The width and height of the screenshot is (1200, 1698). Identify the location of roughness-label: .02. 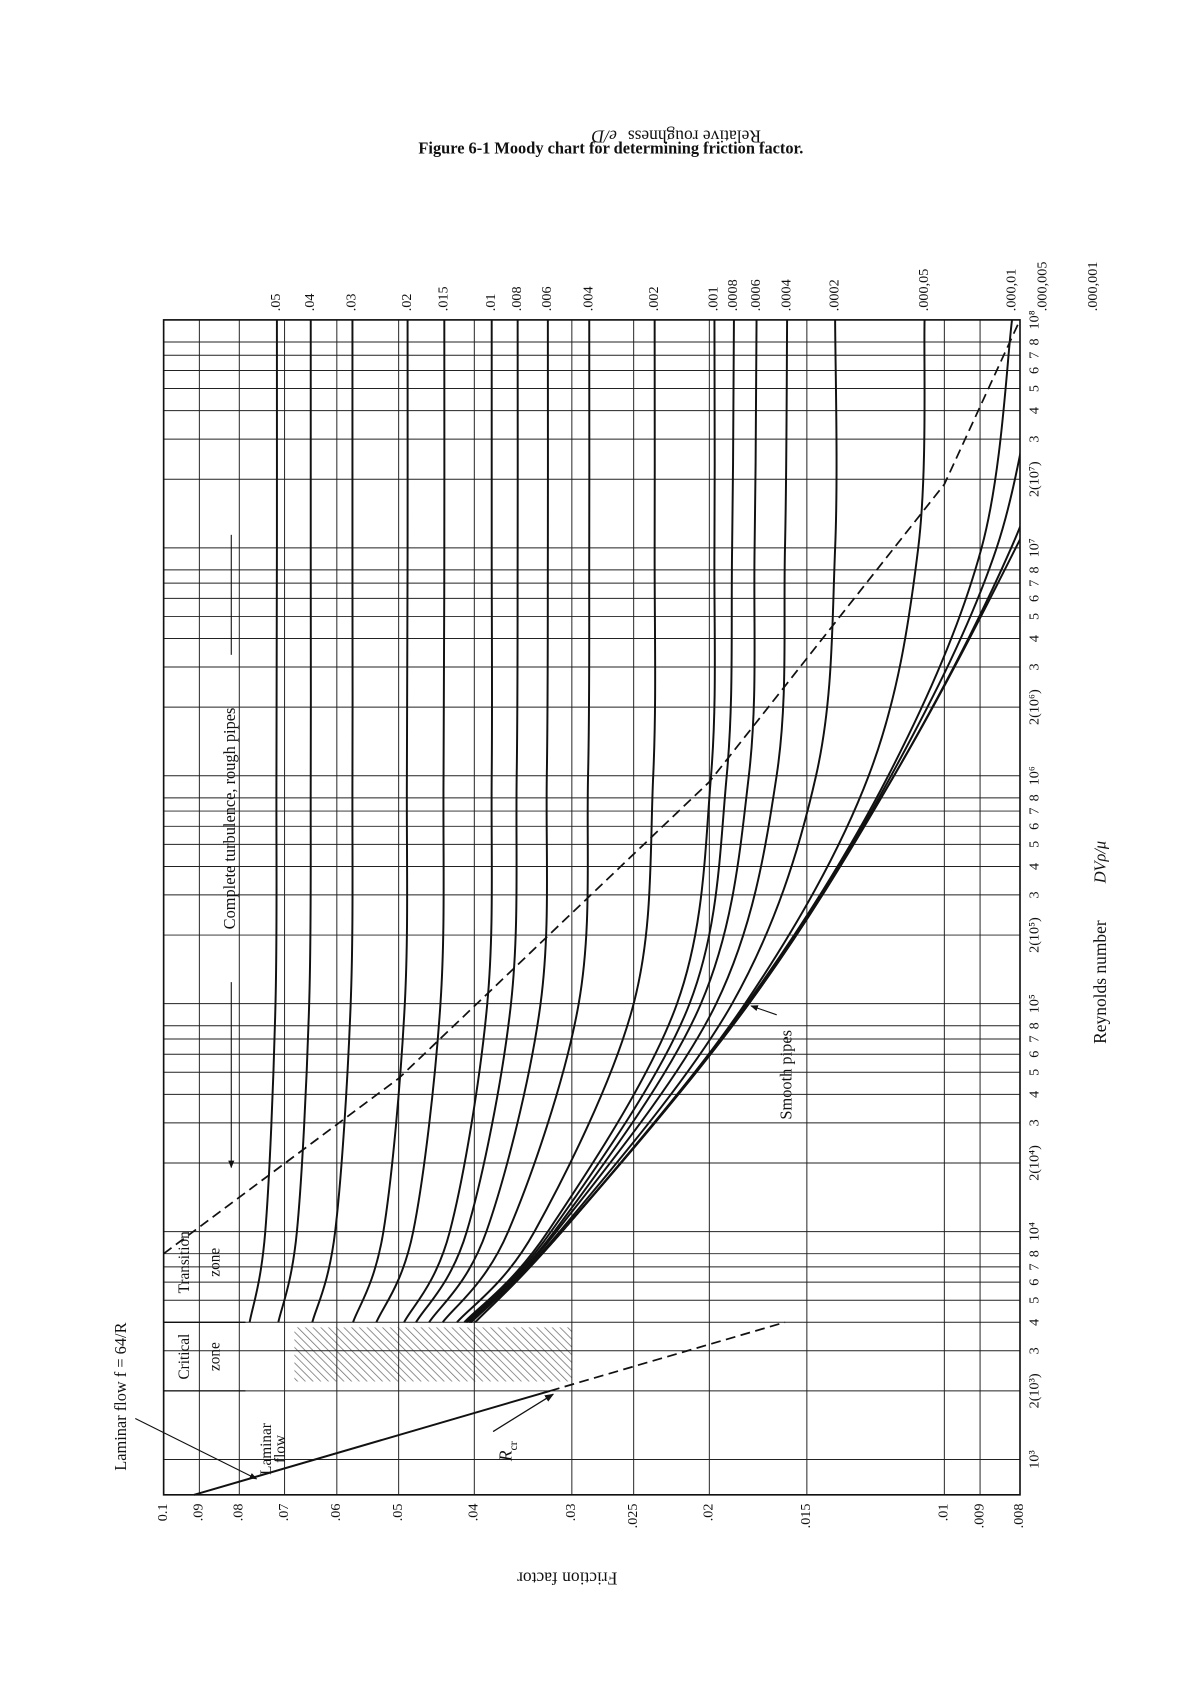
(407, 302).